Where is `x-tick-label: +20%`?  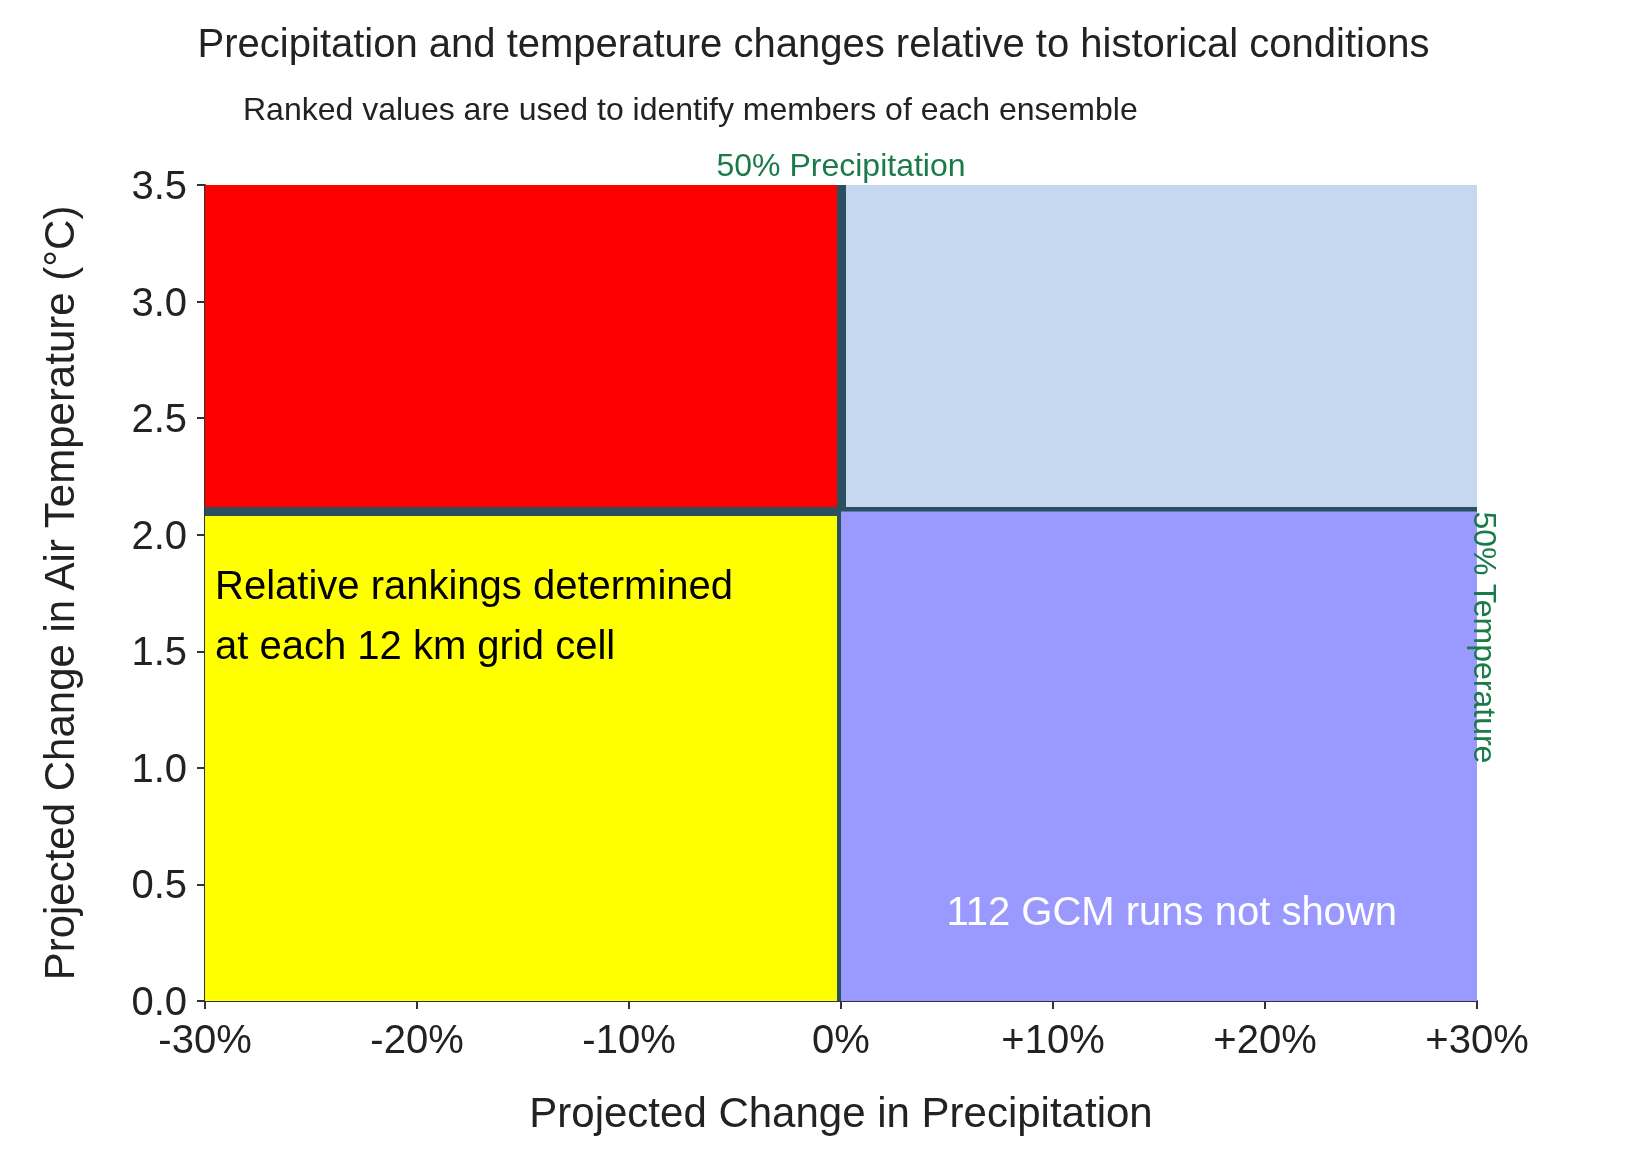 x-tick-label: +20% is located at coordinates (1265, 1039).